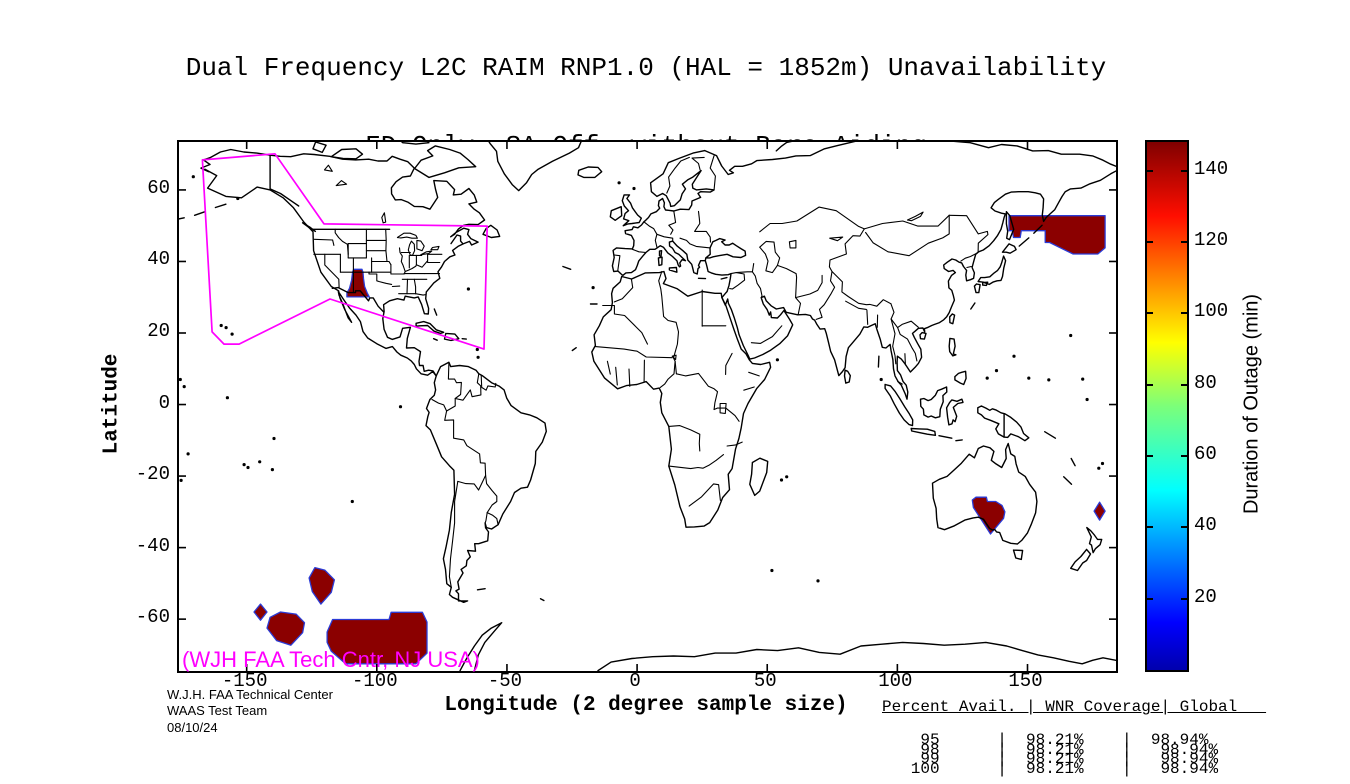 The image size is (1350, 784). What do you see at coordinates (895, 681) in the screenshot?
I see `x-tick-label: 100` at bounding box center [895, 681].